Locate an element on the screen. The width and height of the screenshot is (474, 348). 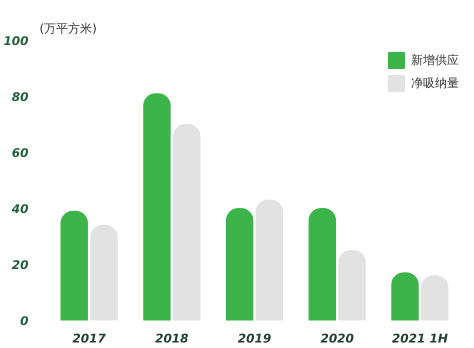
y-tick-label: 60 is located at coordinates (20, 153).